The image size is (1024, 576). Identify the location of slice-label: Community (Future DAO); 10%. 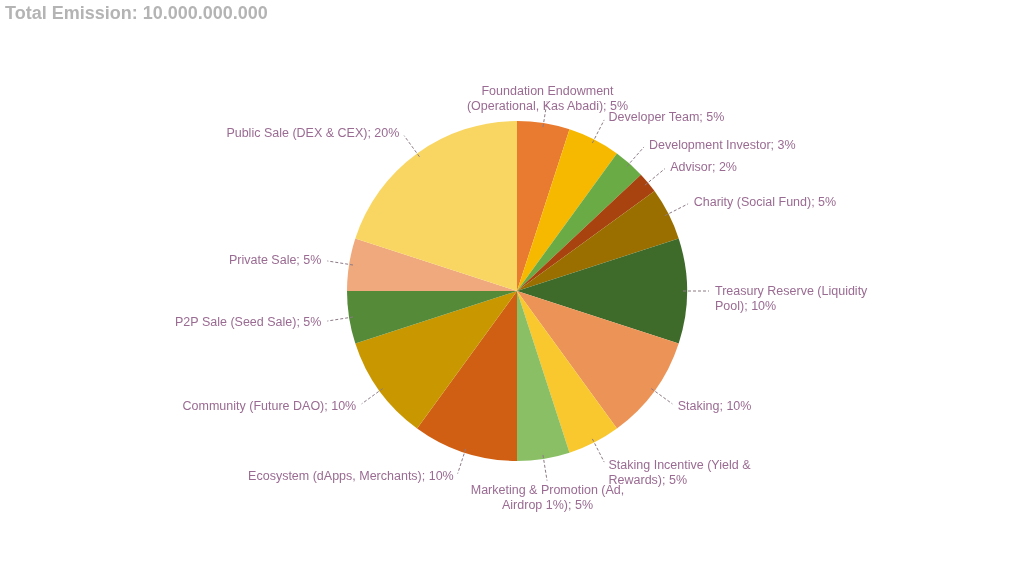
(269, 405).